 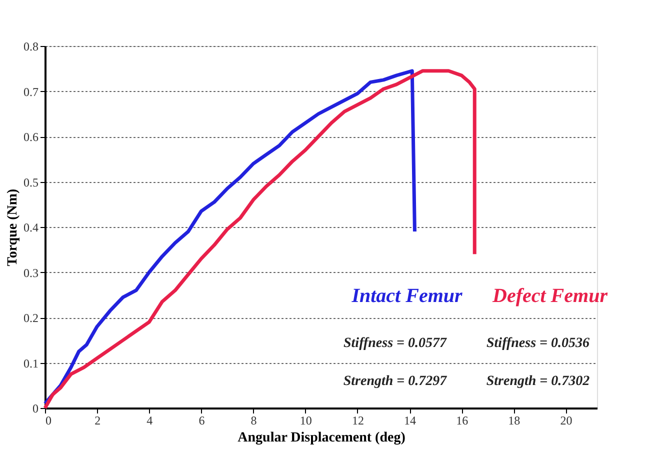 I want to click on x-axis-title: Angular Displacement (deg), so click(x=322, y=438).